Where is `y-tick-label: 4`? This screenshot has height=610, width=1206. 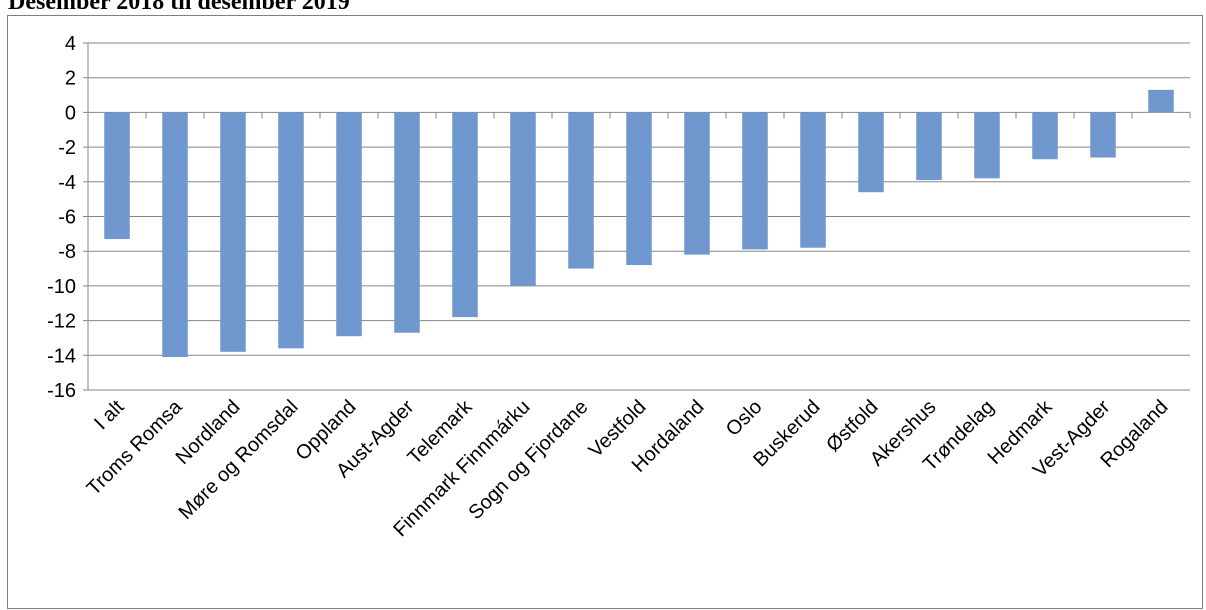
y-tick-label: 4 is located at coordinates (70, 44).